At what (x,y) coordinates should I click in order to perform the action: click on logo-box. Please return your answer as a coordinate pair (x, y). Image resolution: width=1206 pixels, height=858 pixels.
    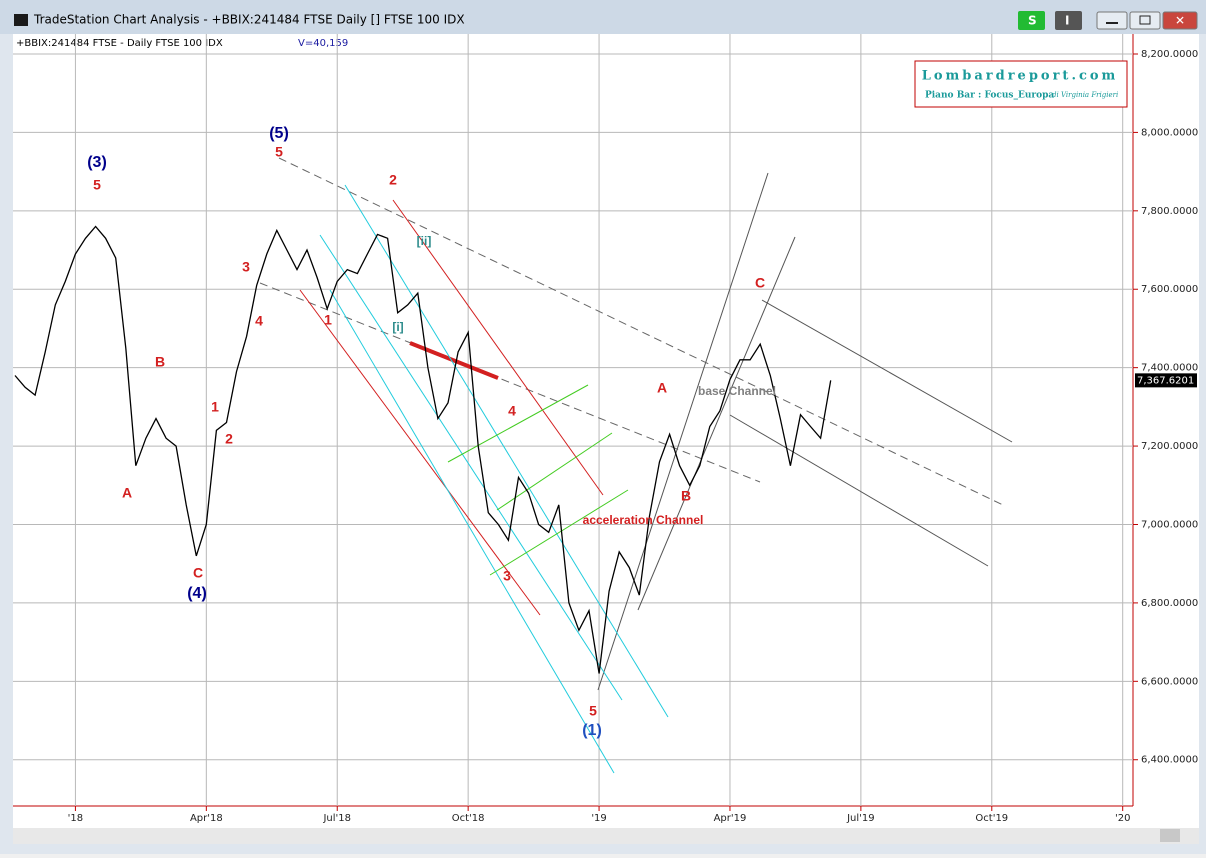
    Looking at the image, I should click on (1021, 84).